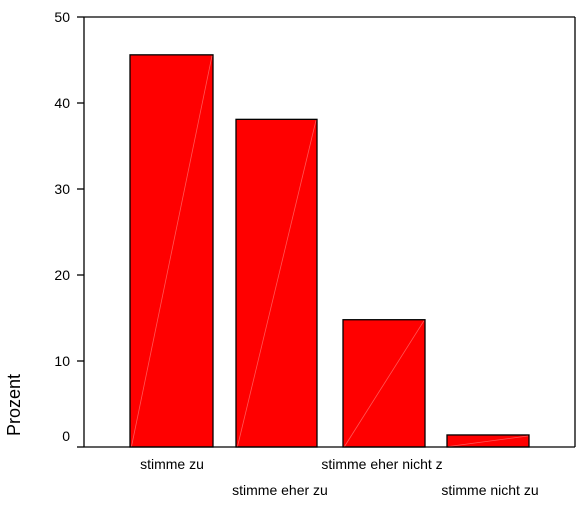 This screenshot has height=511, width=577. I want to click on y-tick-label-20: 20, so click(62, 275).